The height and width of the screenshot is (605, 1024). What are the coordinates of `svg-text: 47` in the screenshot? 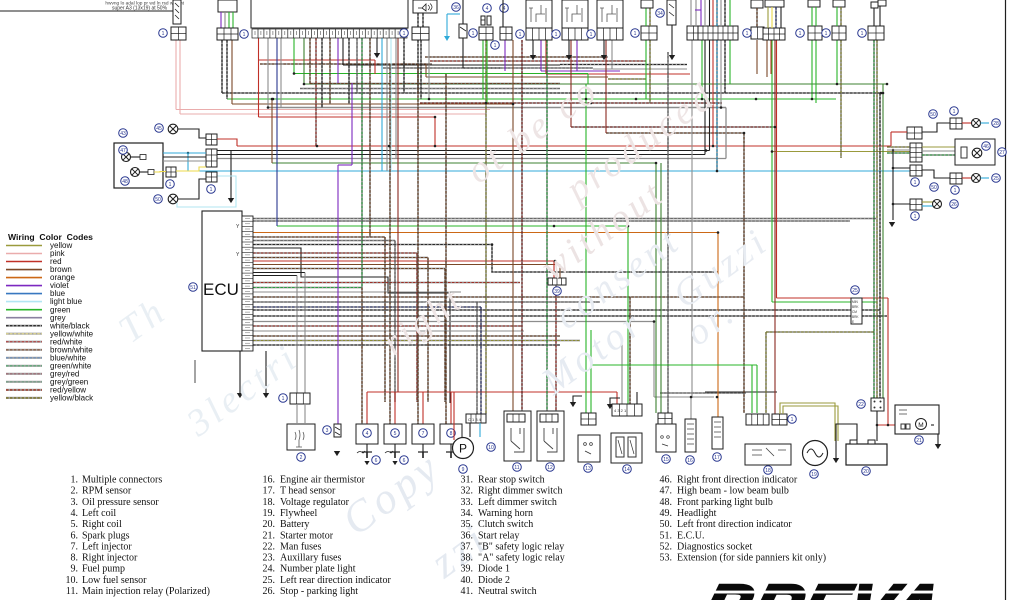 It's located at (123, 151).